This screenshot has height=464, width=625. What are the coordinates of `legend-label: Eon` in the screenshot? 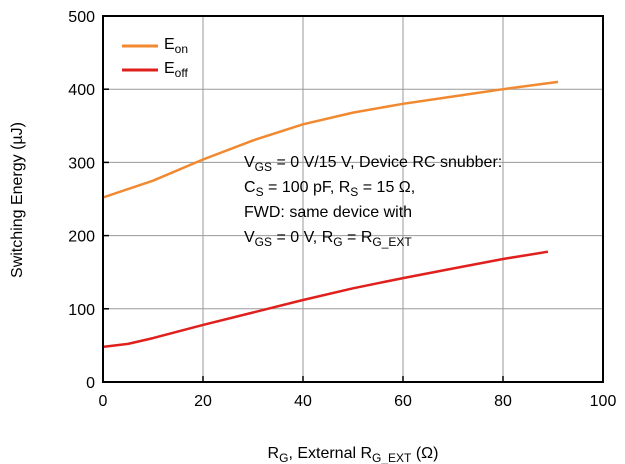 It's located at (176, 46).